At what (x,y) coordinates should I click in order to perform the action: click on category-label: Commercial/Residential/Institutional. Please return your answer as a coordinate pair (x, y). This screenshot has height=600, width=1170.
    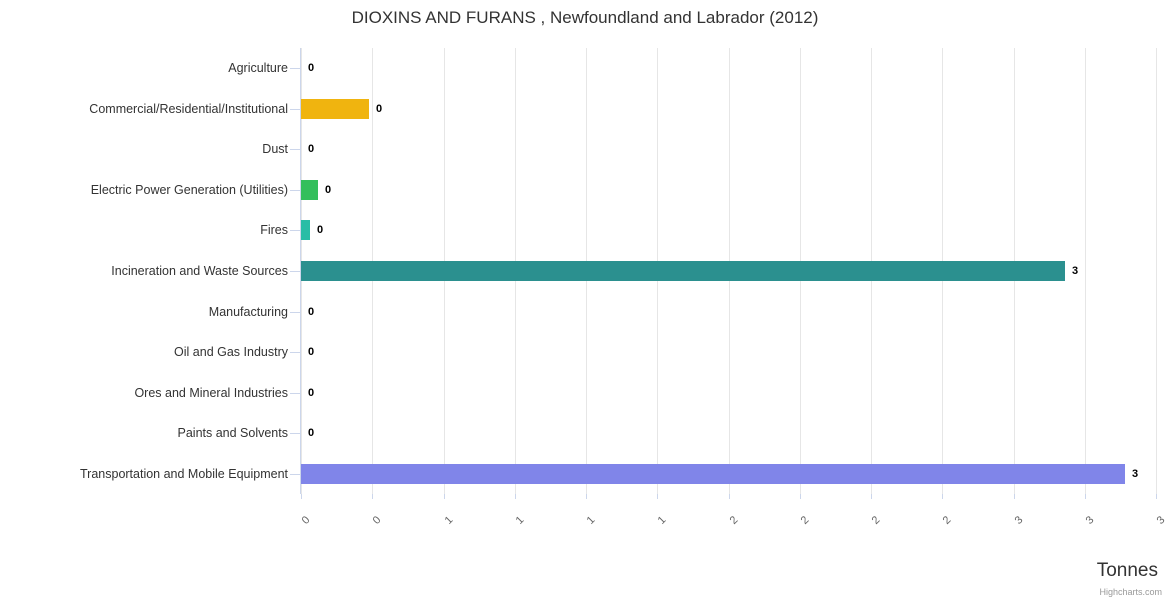
    Looking at the image, I should click on (188, 109).